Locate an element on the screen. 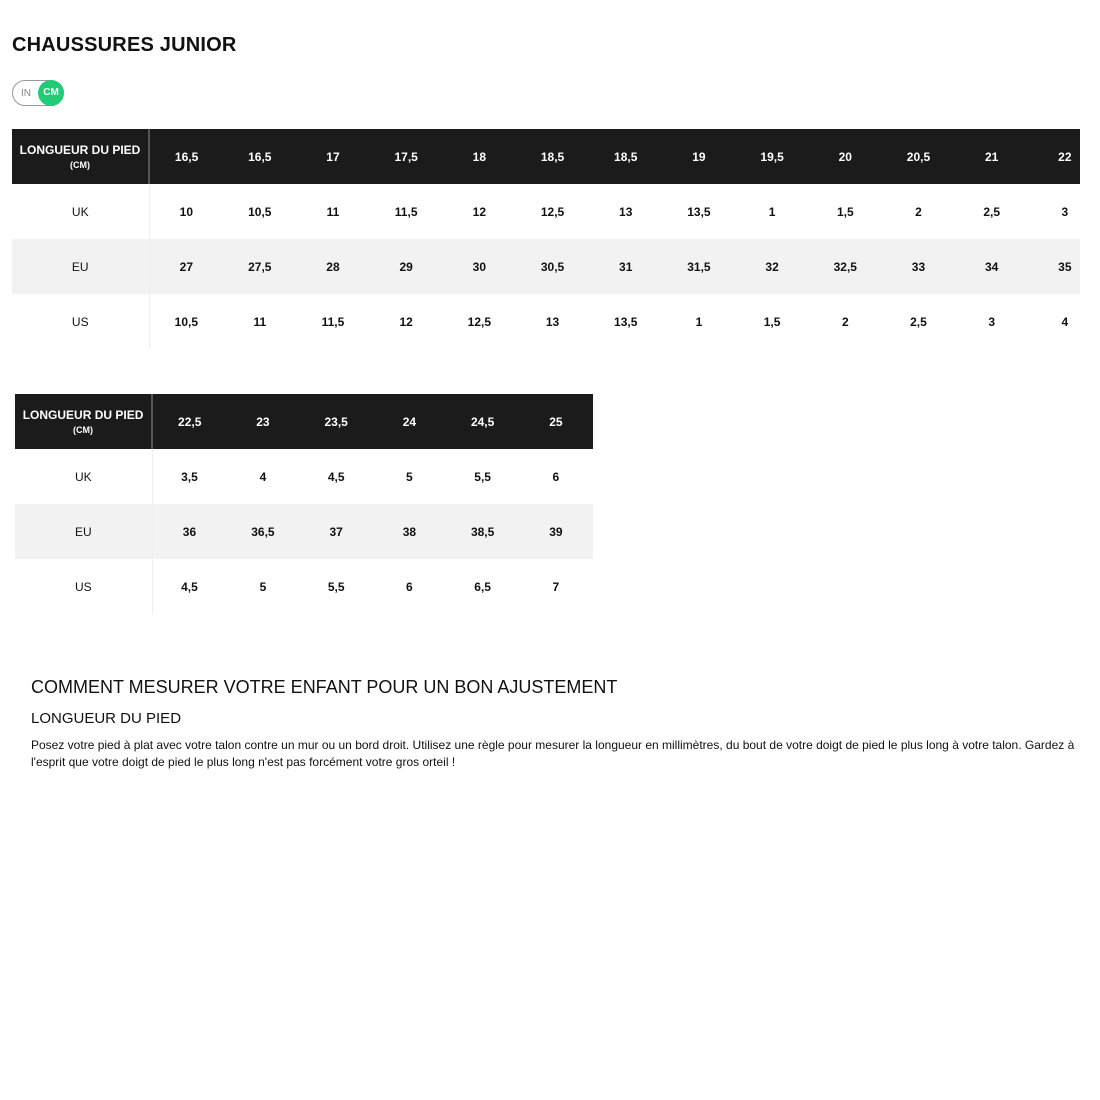  unit-toggle: IN CM is located at coordinates (38, 93).